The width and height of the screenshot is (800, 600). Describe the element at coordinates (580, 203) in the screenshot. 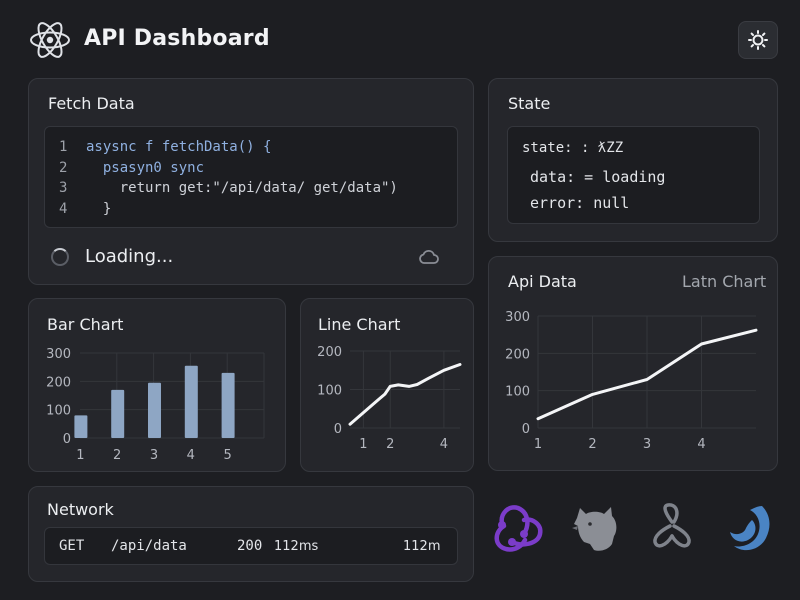

I see `state-line: error: null` at that location.